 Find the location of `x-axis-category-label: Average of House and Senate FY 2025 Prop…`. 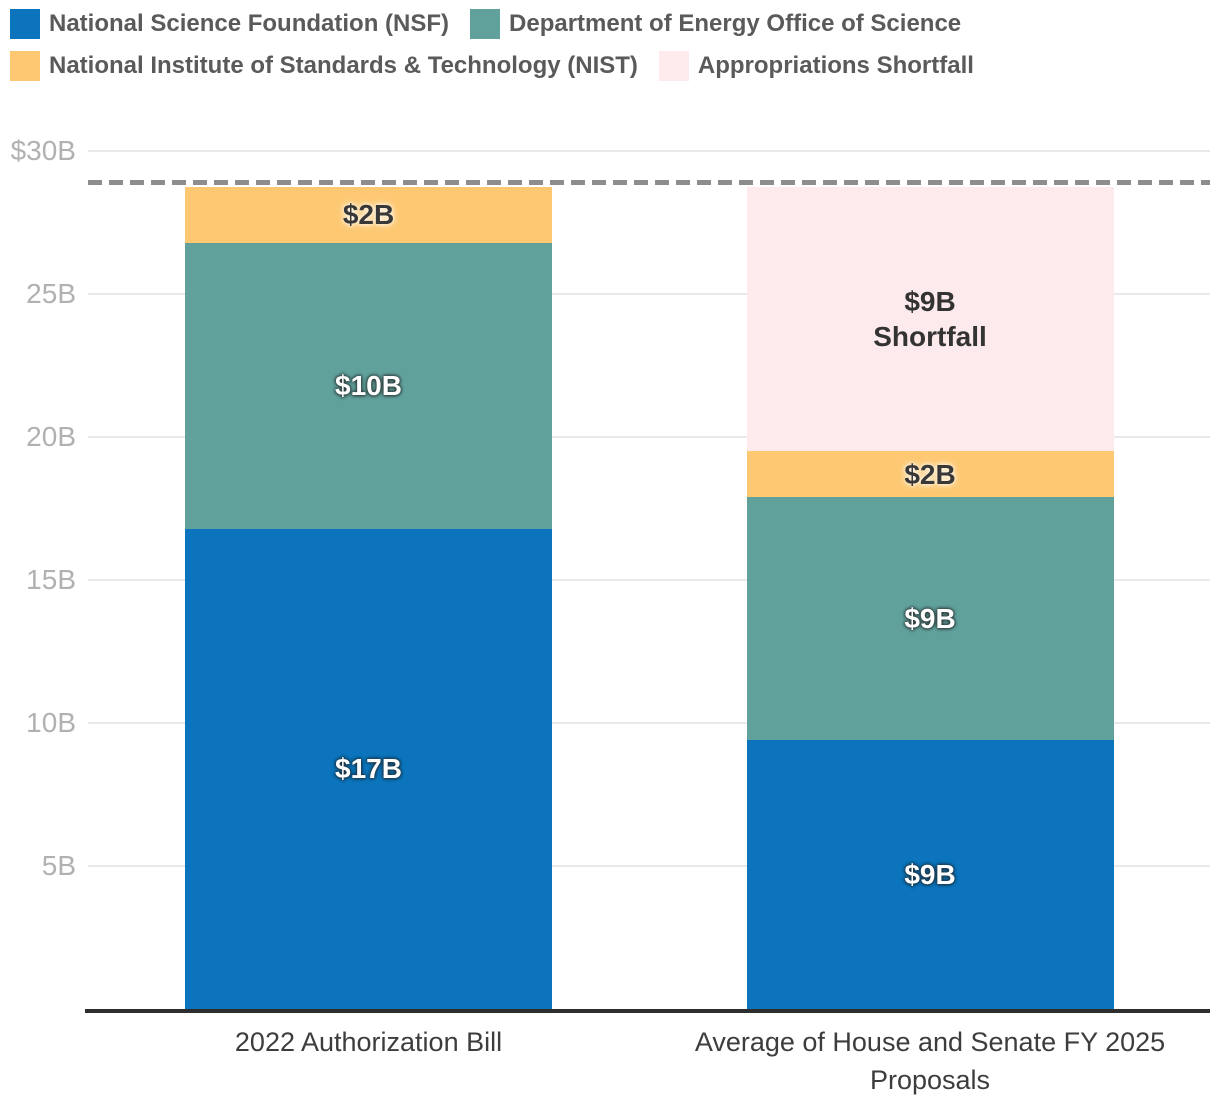

x-axis-category-label: Average of House and Senate FY 2025 Prop… is located at coordinates (930, 1061).